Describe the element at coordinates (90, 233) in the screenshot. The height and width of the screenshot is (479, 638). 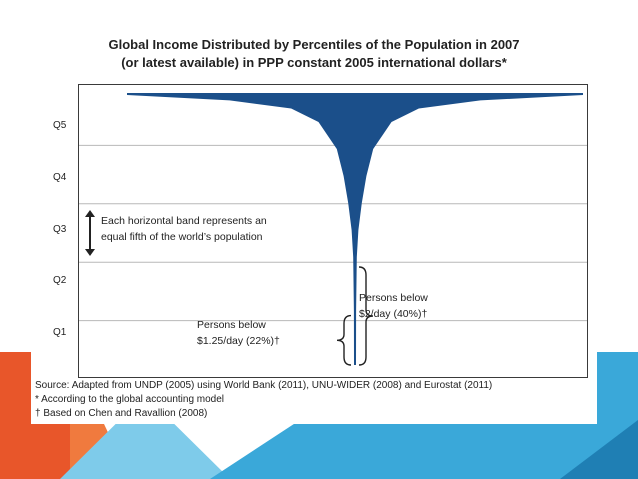
I see `band-arrow-icon` at that location.